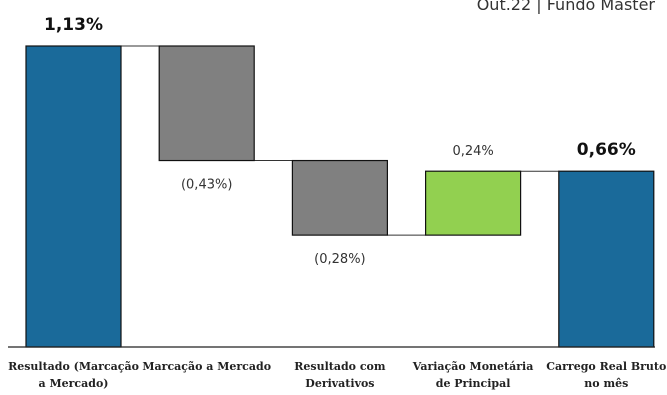  Describe the element at coordinates (473, 375) in the screenshot. I see `category-label-4: Variação Monetária de Principal` at that location.